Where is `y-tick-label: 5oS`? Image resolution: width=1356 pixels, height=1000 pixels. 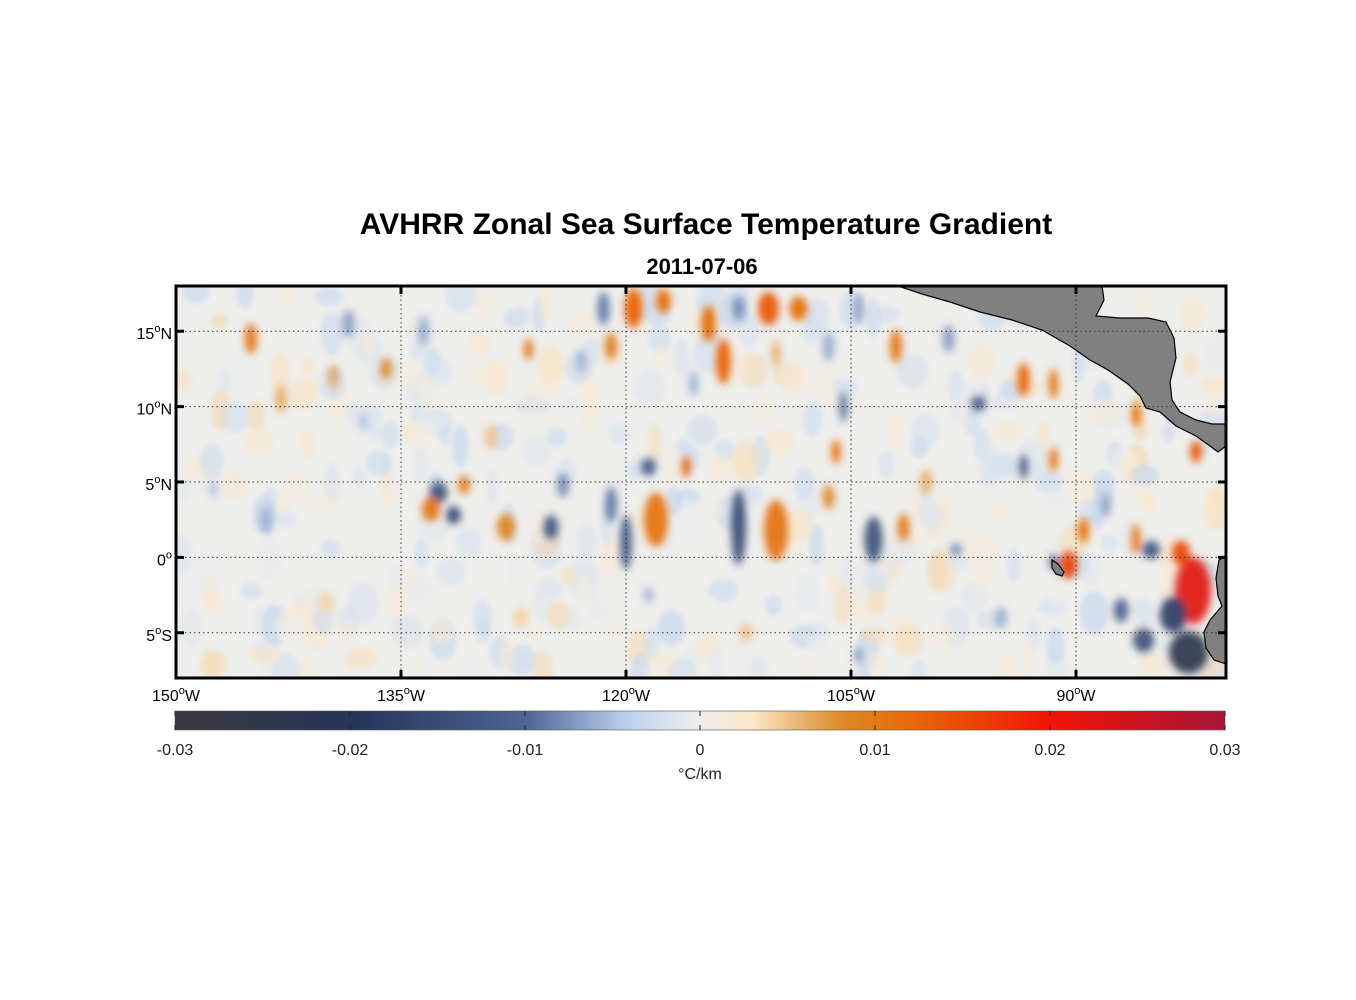
y-tick-label: 5oS is located at coordinates (159, 635).